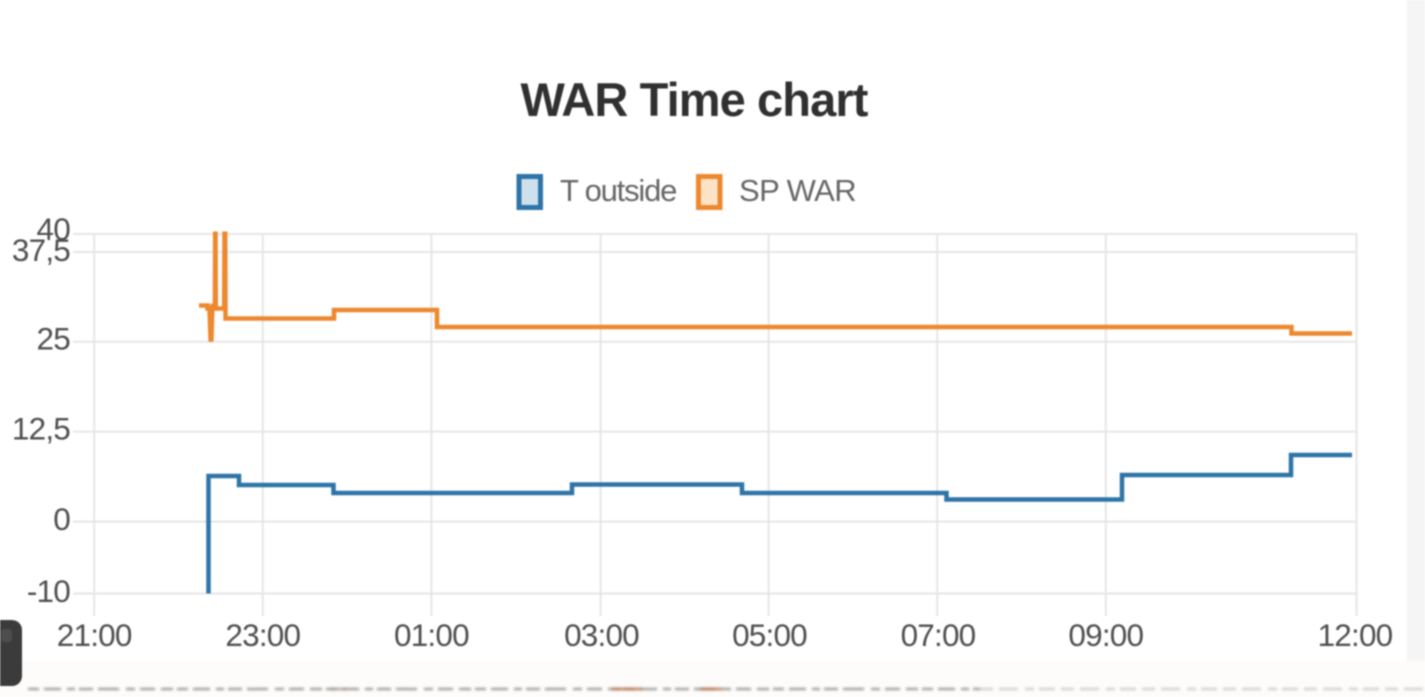 The height and width of the screenshot is (697, 1425). I want to click on svg-text: 21:00, so click(94, 635).